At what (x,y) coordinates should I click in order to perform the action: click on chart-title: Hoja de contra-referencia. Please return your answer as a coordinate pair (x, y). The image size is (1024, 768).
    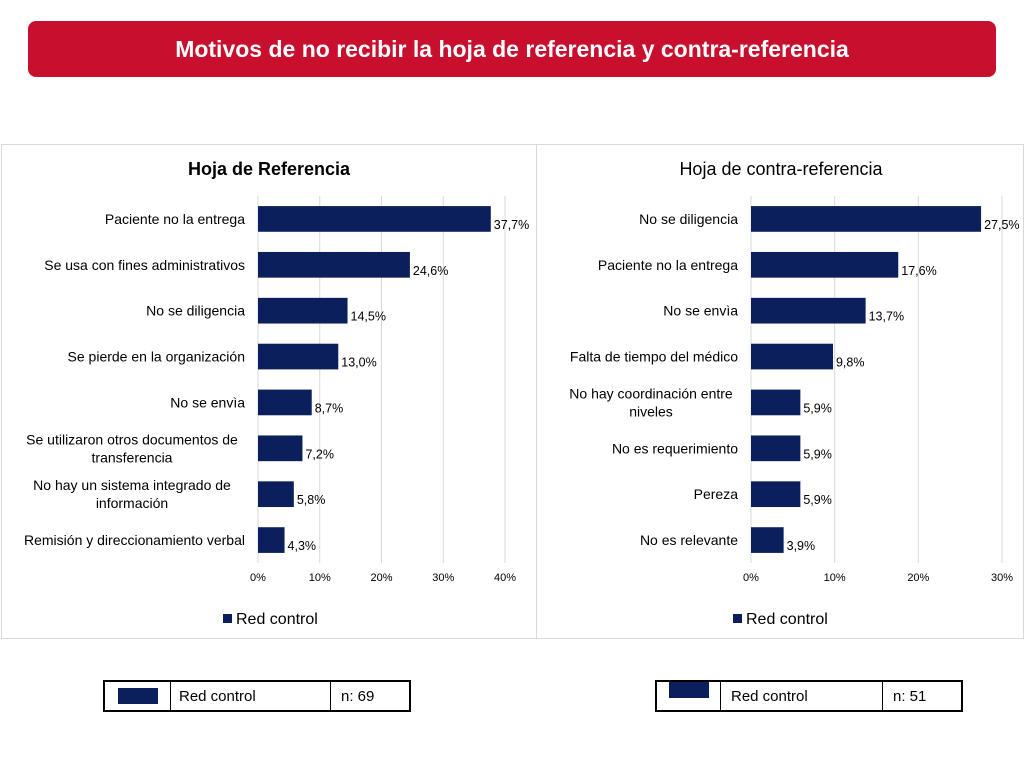
    Looking at the image, I should click on (781, 169).